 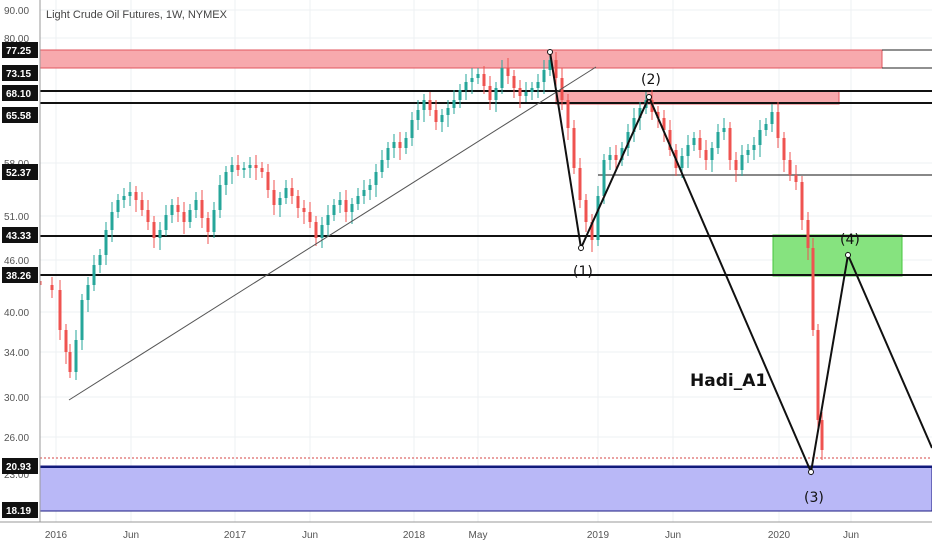 I want to click on x-tick-label: 2020, so click(x=779, y=535).